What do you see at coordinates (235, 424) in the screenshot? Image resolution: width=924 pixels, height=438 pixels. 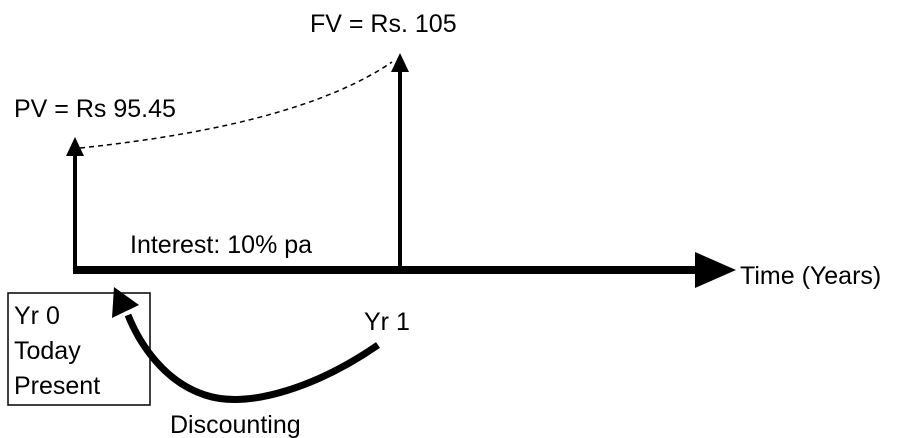 I see `process-label: Discounting` at bounding box center [235, 424].